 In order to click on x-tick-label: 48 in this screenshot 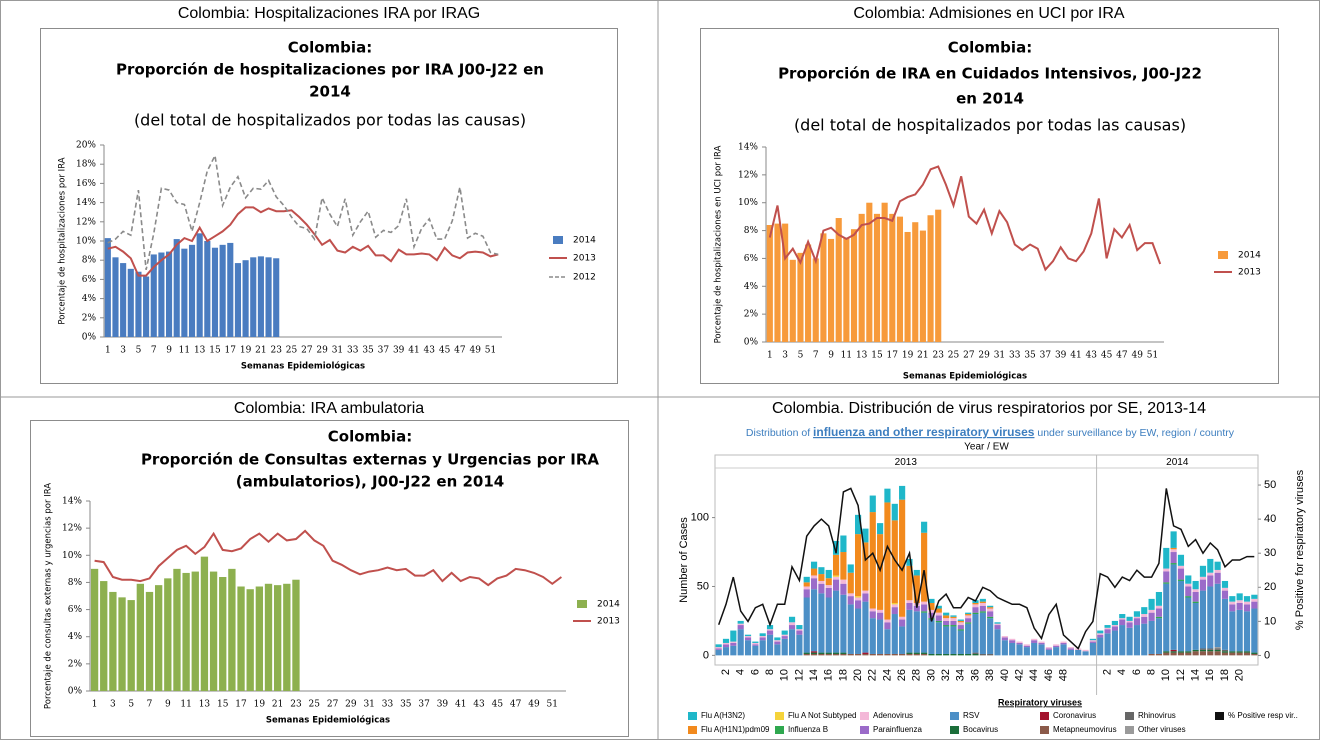, I will do `click(1063, 675)`.